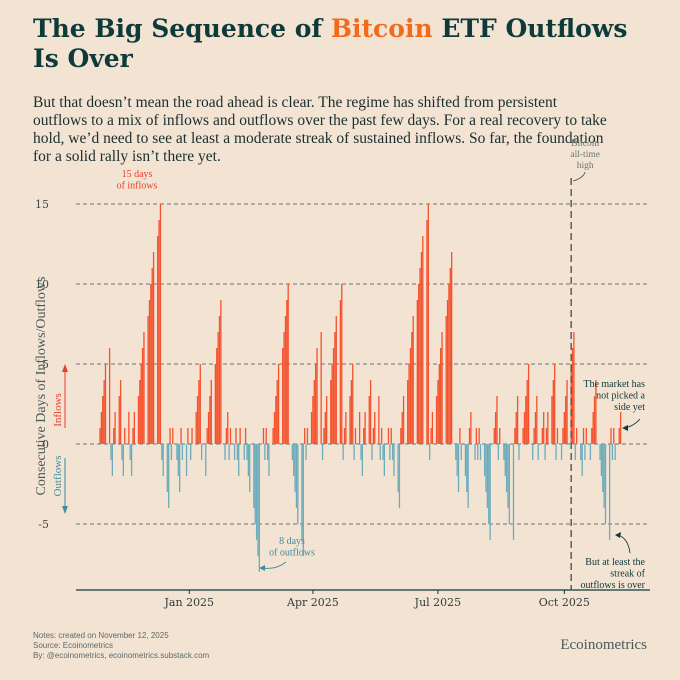 Image resolution: width=680 pixels, height=680 pixels. What do you see at coordinates (625, 428) in the screenshot?
I see `annotation-no-side-arrowhead` at bounding box center [625, 428].